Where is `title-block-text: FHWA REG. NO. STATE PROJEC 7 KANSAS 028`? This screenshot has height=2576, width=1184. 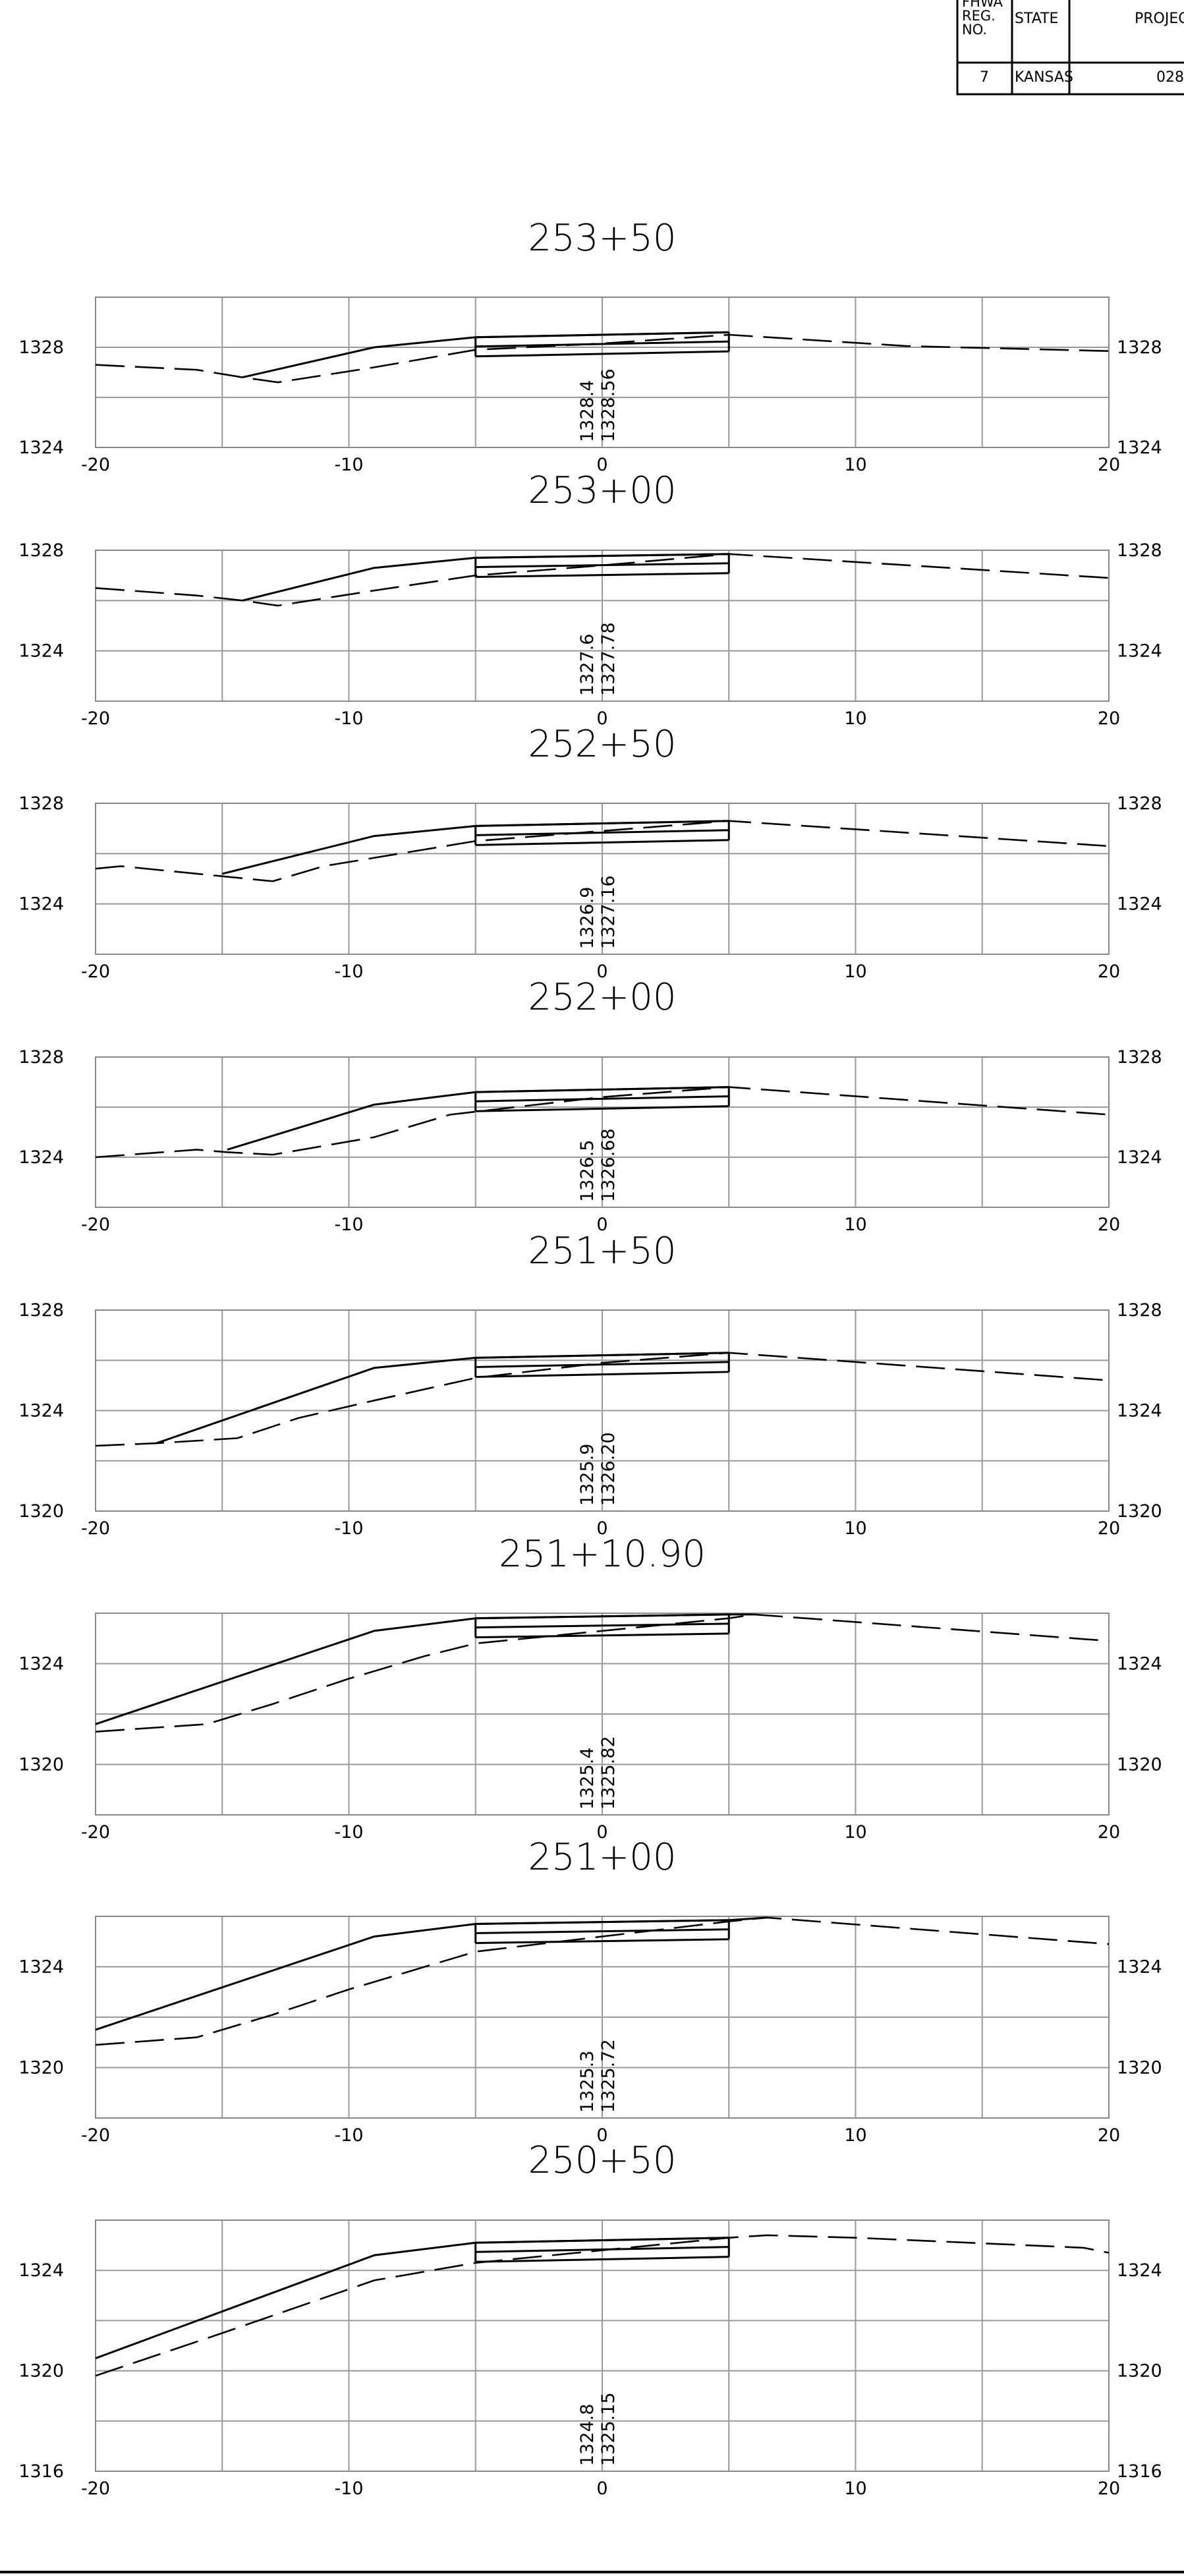
title-block-text: FHWA REG. NO. STATE PROJEC 7 KANSAS 028 is located at coordinates (1073, 43).